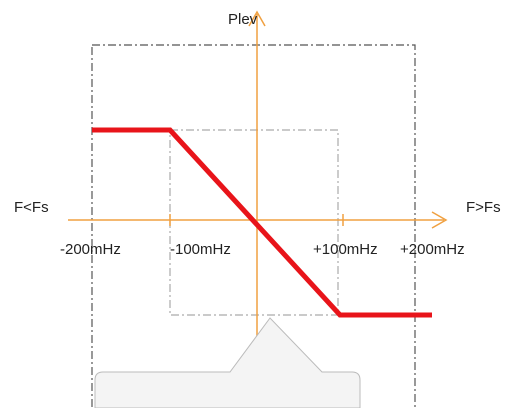 Image resolution: width=516 pixels, height=408 pixels. I want to click on callout, so click(227, 362).